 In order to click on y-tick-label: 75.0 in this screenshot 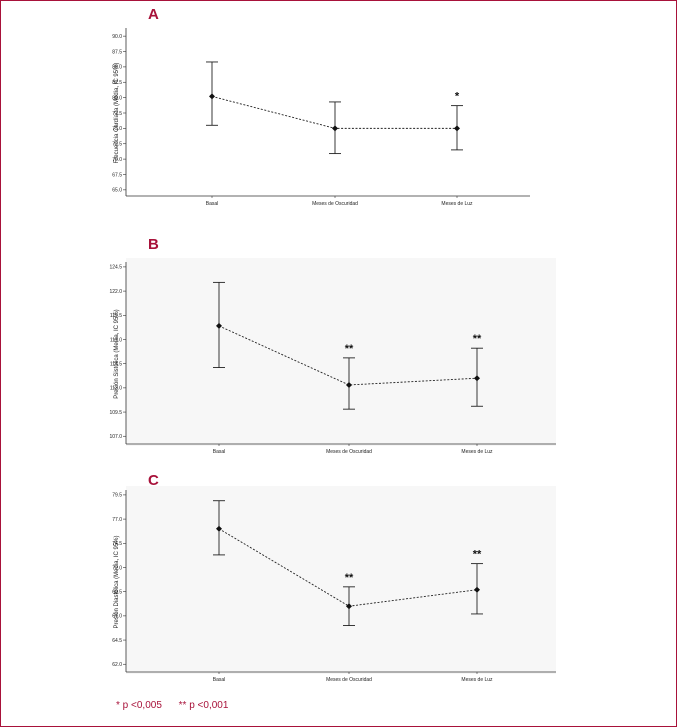, I will do `click(117, 129)`.